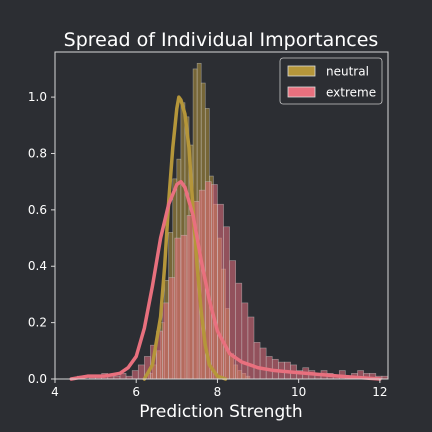 The height and width of the screenshot is (432, 432). What do you see at coordinates (298, 392) in the screenshot?
I see `x-tick-label: 10` at bounding box center [298, 392].